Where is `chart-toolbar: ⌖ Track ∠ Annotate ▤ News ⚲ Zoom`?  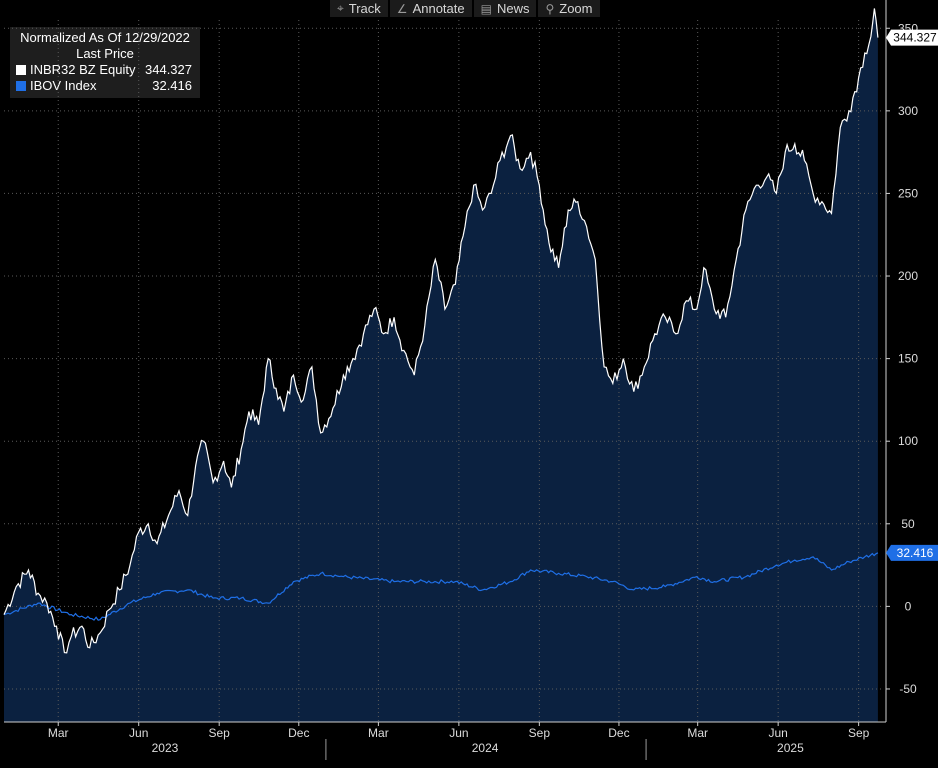
chart-toolbar: ⌖ Track ∠ Annotate ▤ News ⚲ Zoom is located at coordinates (465, 8).